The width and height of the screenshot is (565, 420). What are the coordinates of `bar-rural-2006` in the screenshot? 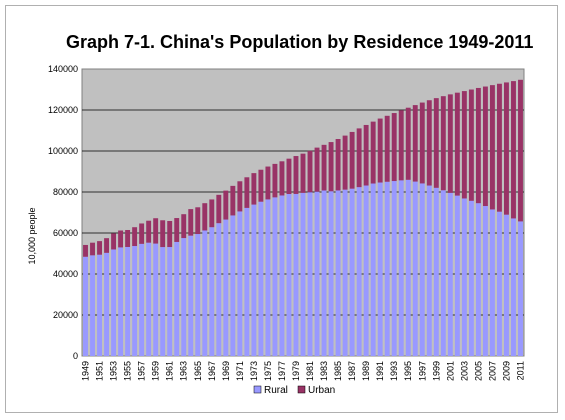 It's located at (485, 281).